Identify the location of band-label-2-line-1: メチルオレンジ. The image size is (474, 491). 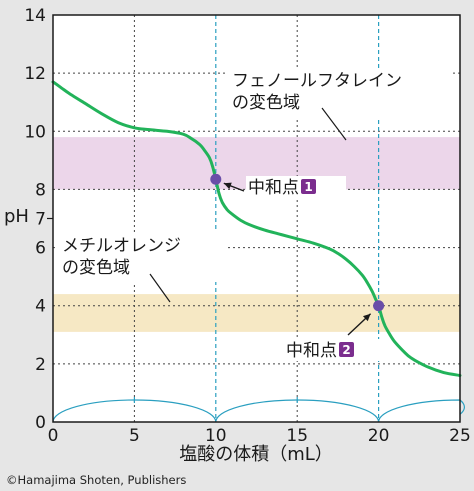
(121, 246).